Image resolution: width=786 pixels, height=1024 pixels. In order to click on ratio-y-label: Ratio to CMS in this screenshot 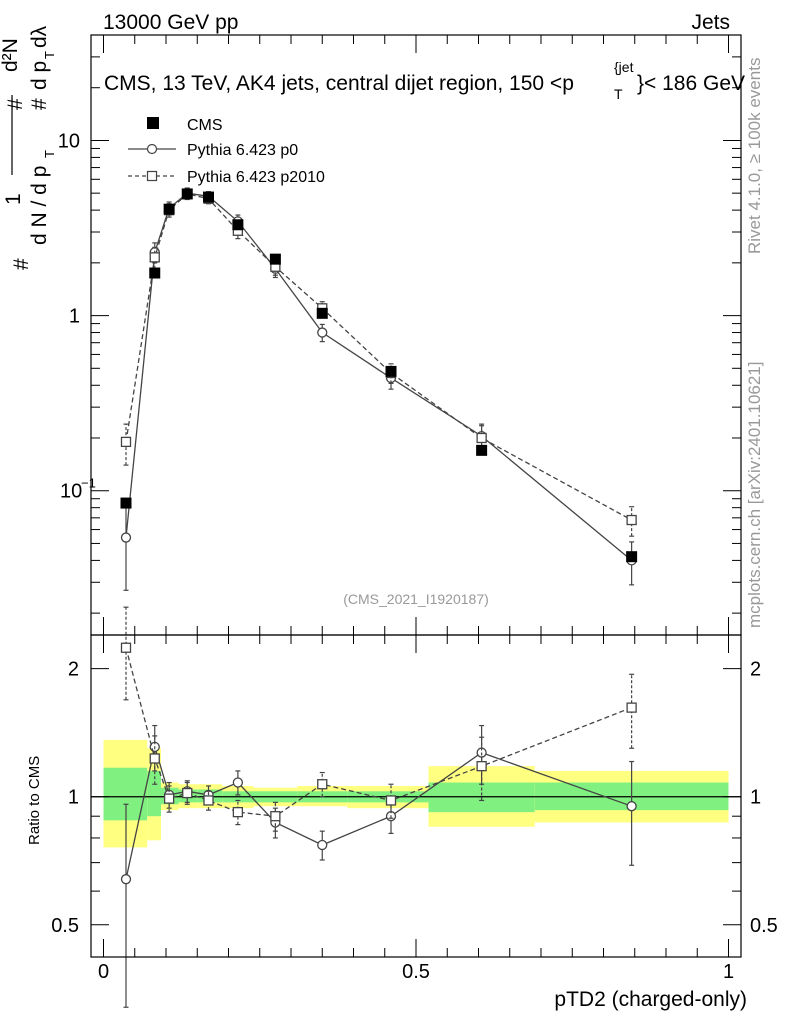, I will do `click(34, 800)`.